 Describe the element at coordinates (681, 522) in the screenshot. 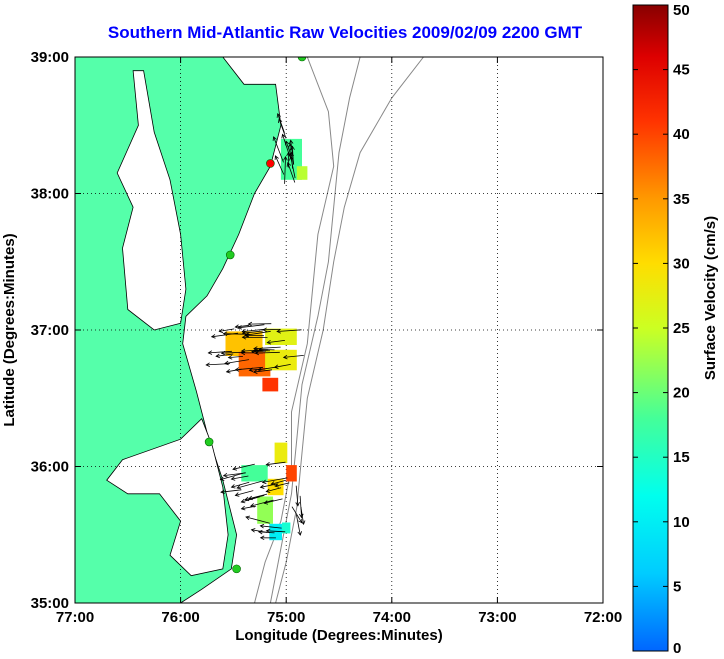

I see `colorbar-tick-label: 10` at that location.